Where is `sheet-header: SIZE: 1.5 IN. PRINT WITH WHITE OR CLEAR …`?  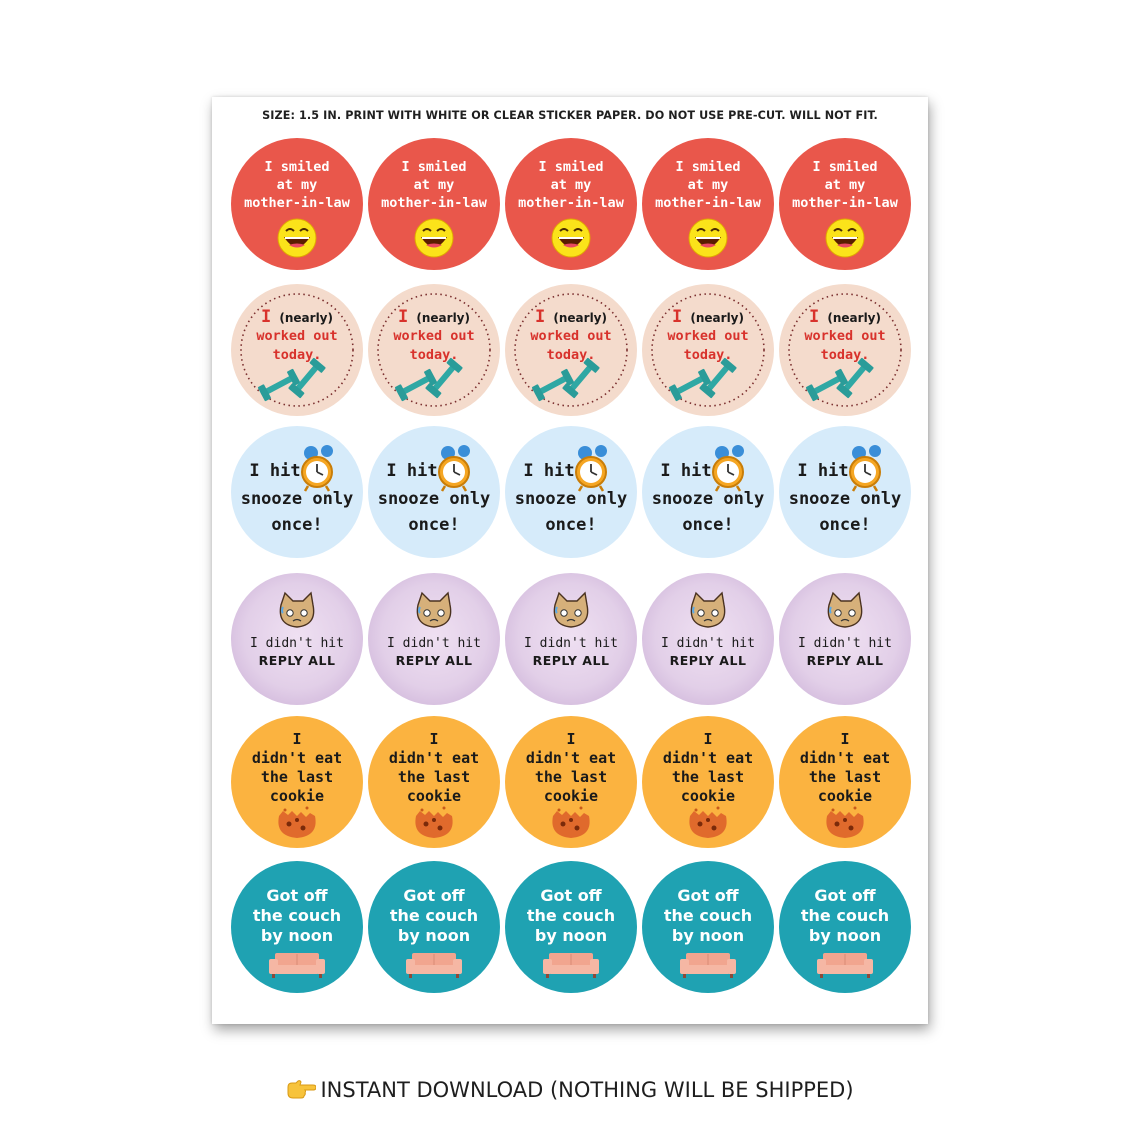 sheet-header: SIZE: 1.5 IN. PRINT WITH WHITE OR CLEAR … is located at coordinates (570, 115).